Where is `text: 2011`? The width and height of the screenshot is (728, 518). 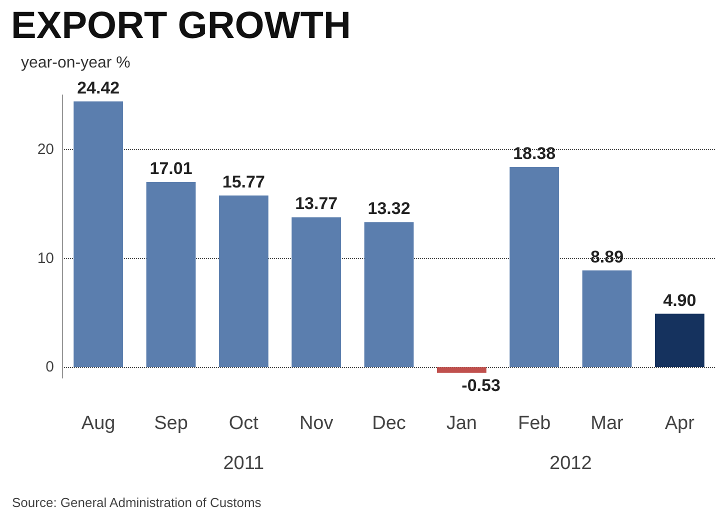
text: 2011 is located at coordinates (243, 463).